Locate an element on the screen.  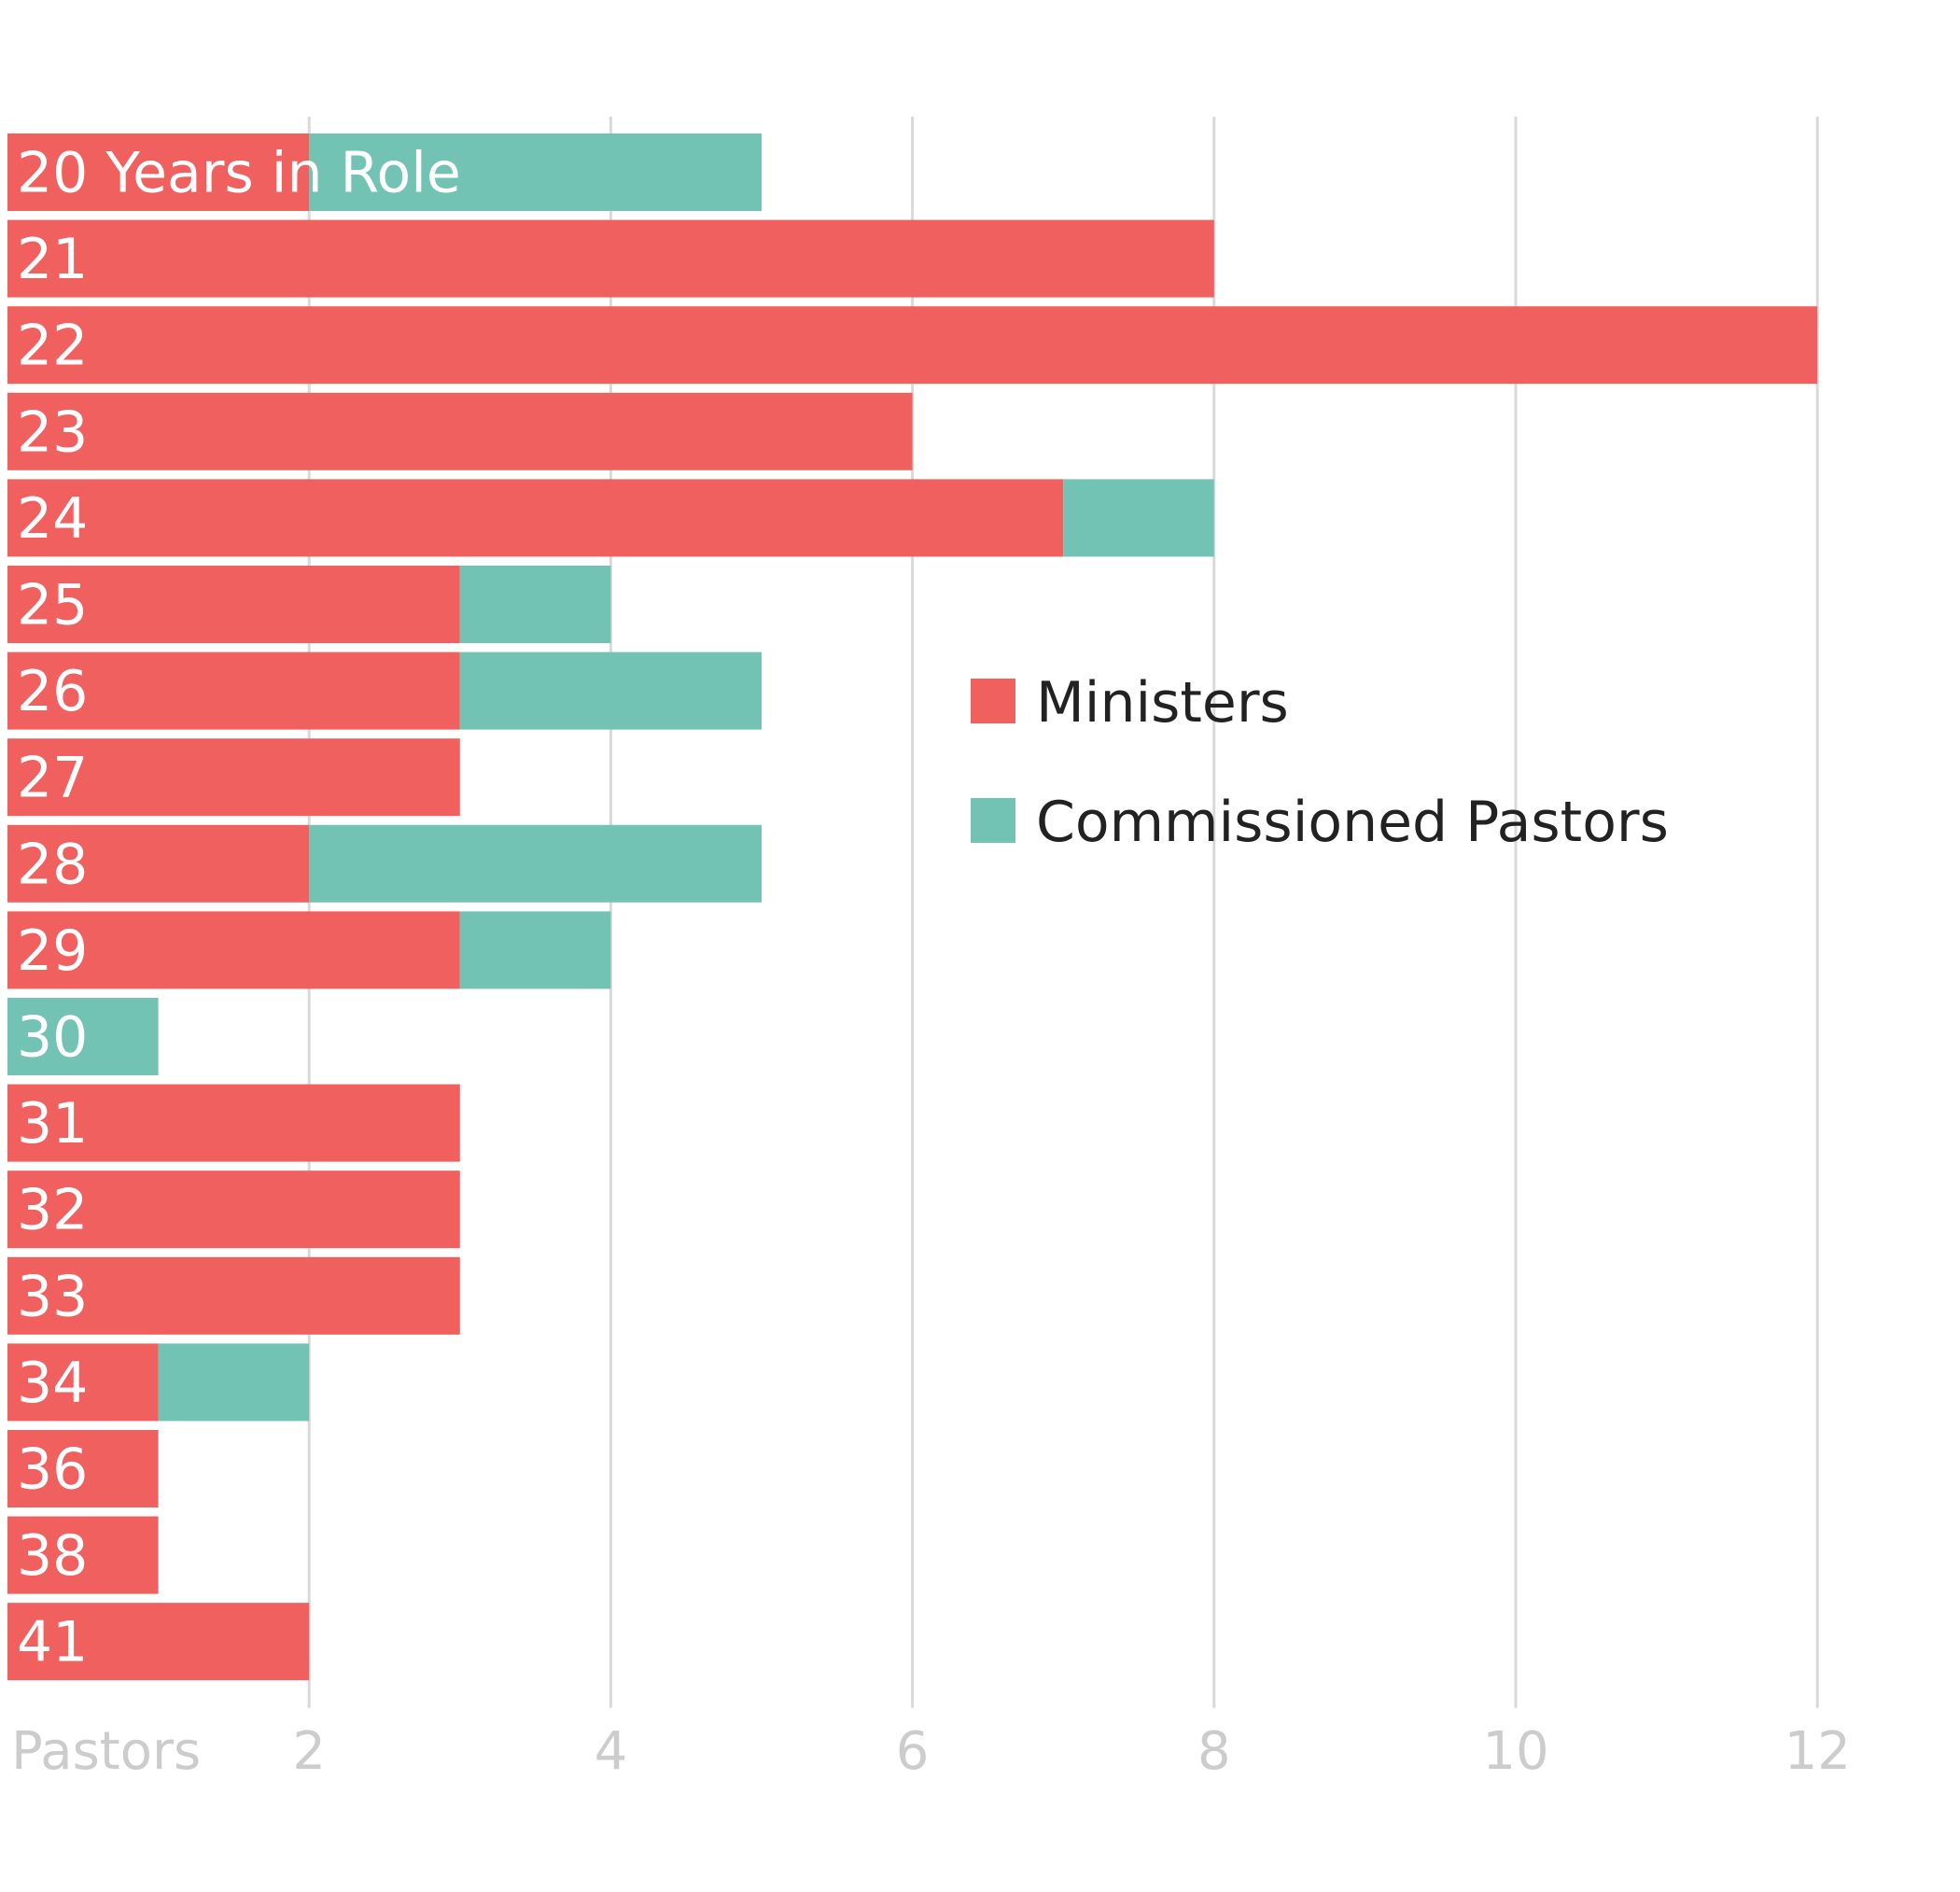
category-label: 28 is located at coordinates (52, 864).